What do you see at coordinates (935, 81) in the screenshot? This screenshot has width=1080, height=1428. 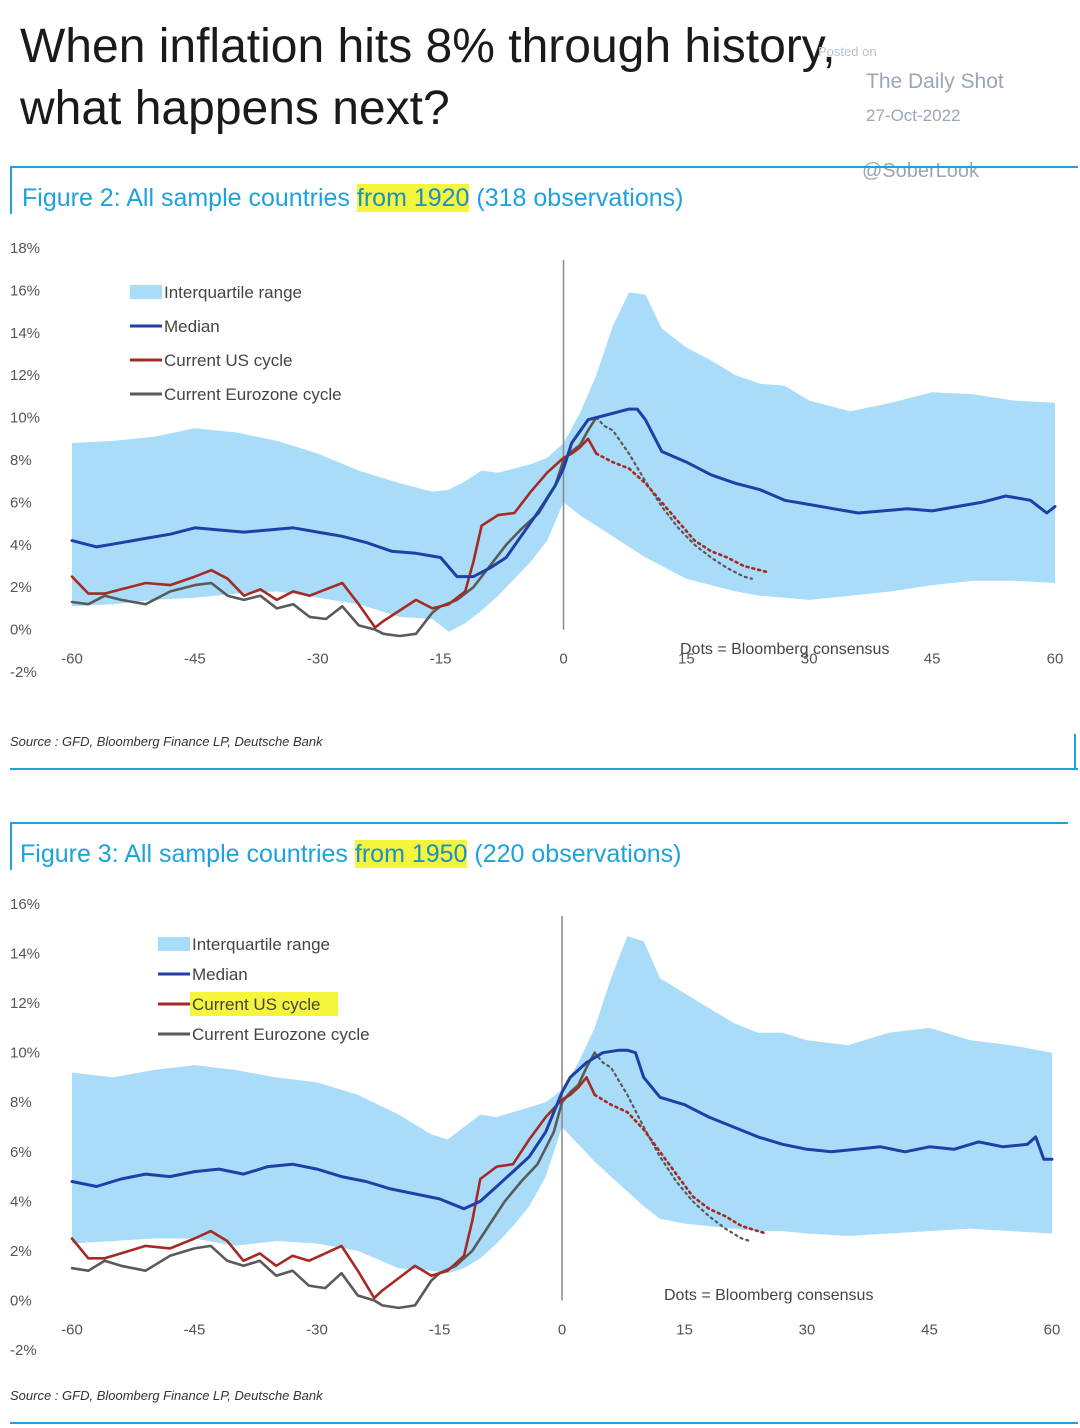 I see `watermark-site: The Daily Shot` at bounding box center [935, 81].